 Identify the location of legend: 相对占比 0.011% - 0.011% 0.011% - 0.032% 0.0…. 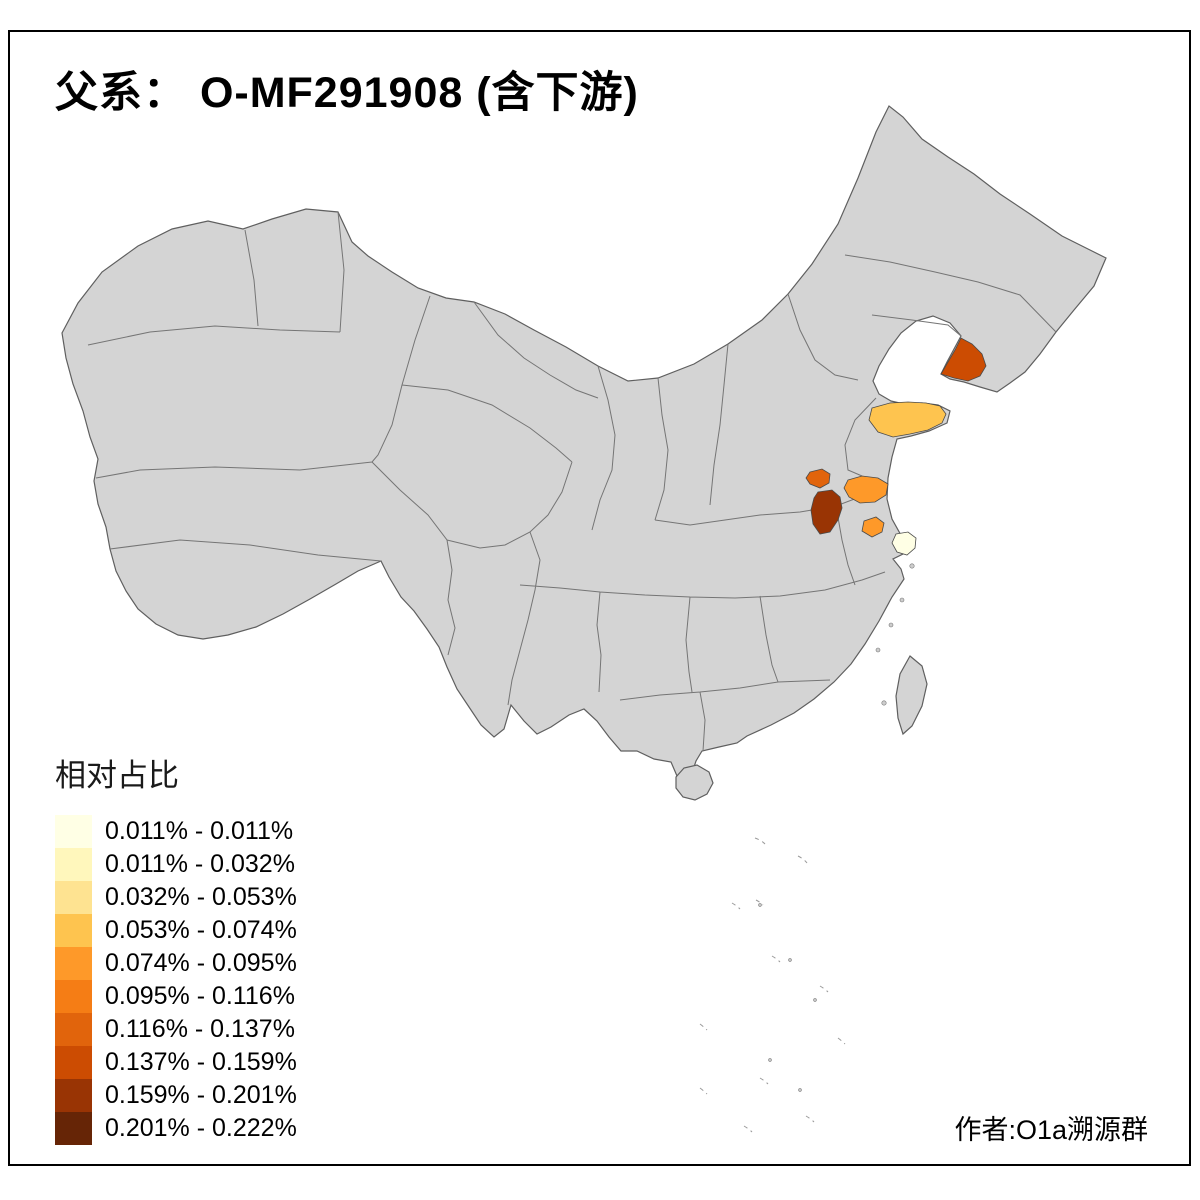
(176, 947).